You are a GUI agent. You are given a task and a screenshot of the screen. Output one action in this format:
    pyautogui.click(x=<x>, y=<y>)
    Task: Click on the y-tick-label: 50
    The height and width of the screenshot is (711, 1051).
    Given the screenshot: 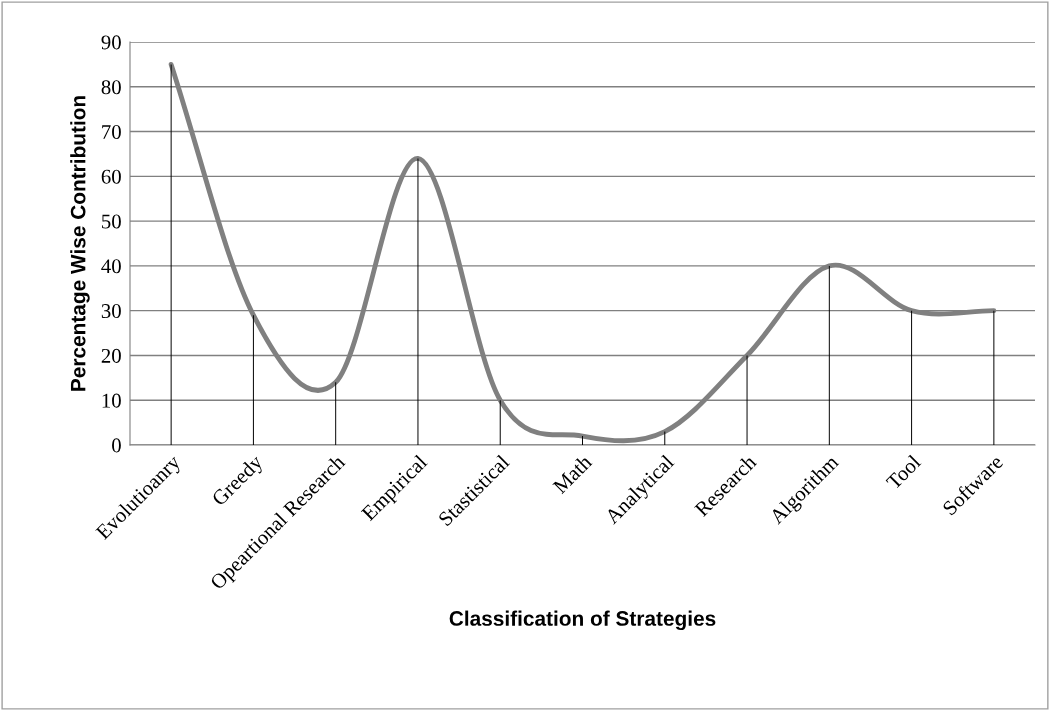 What is the action you would take?
    pyautogui.click(x=111, y=221)
    